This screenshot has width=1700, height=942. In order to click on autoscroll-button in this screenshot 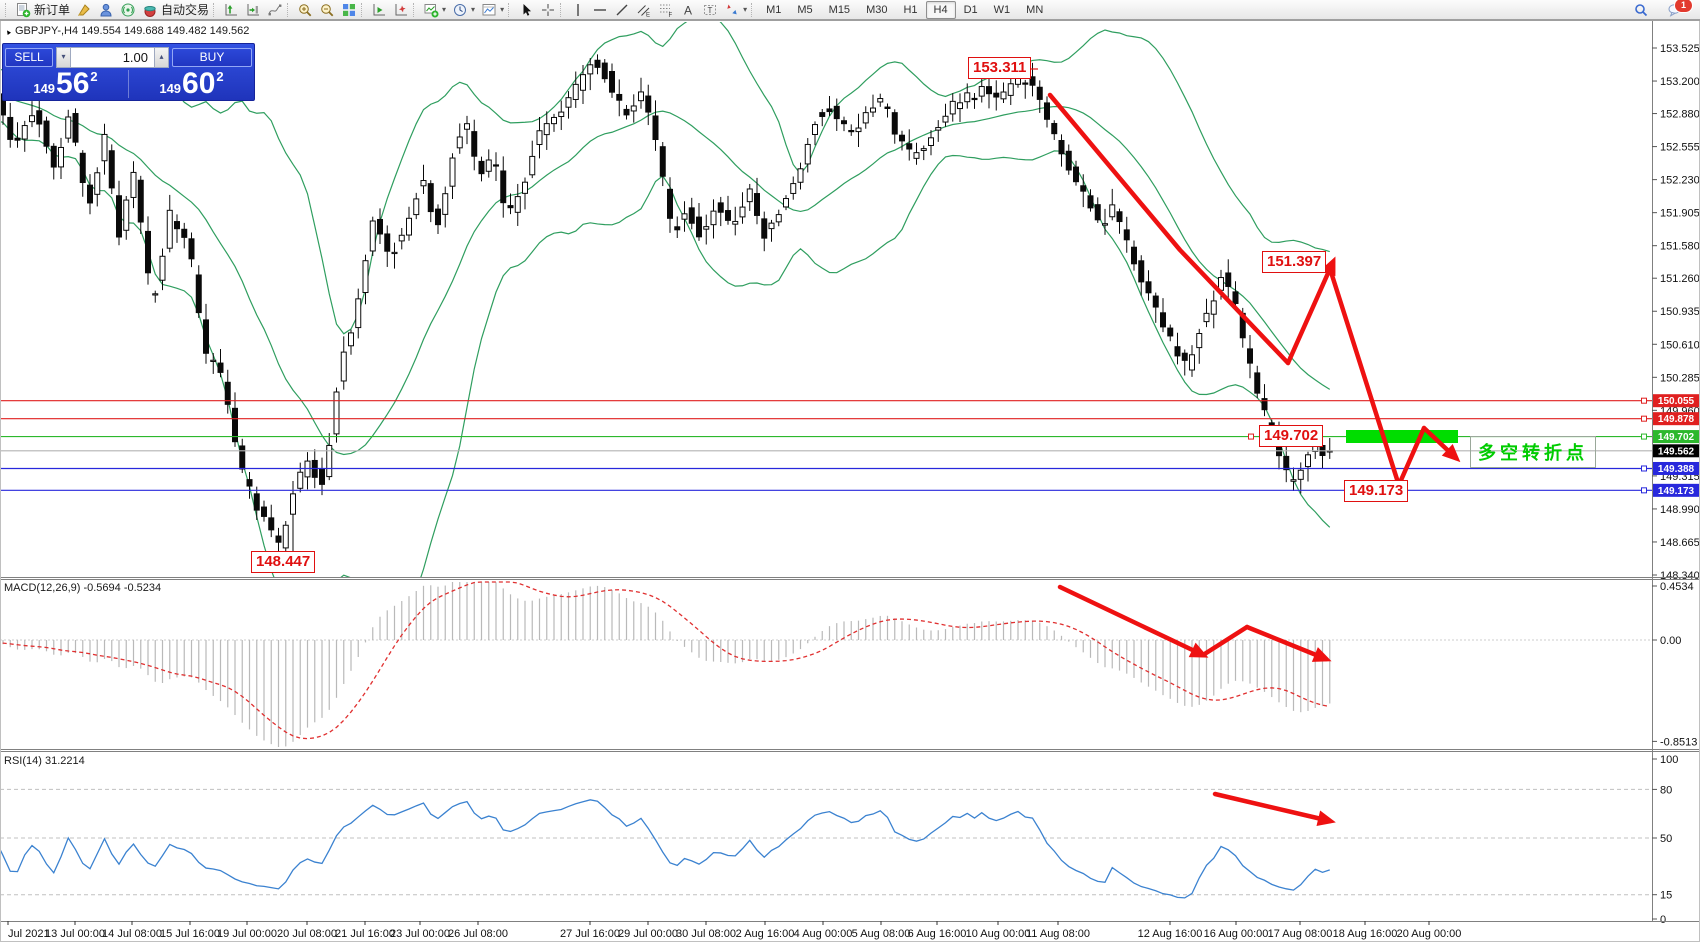, I will do `click(253, 10)`.